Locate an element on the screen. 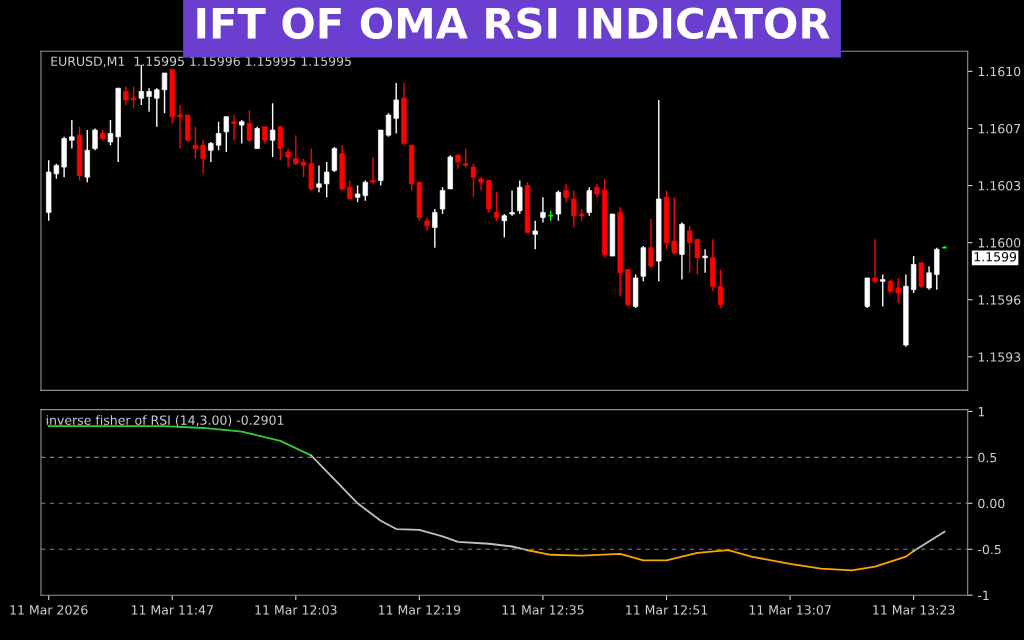 This screenshot has width=1024, height=640. x-tick-label: 11 Mar 11:47 is located at coordinates (172, 610).